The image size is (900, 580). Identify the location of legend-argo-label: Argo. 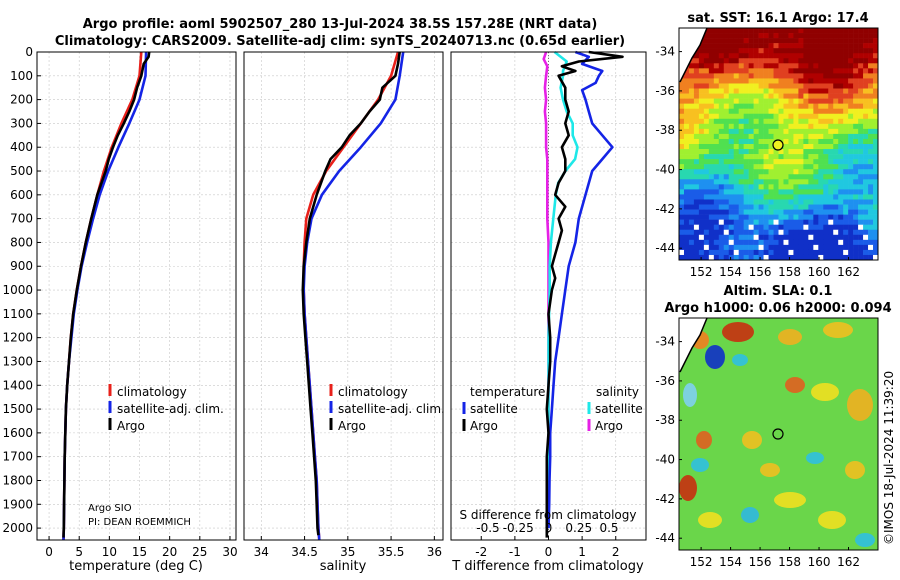
(352, 426).